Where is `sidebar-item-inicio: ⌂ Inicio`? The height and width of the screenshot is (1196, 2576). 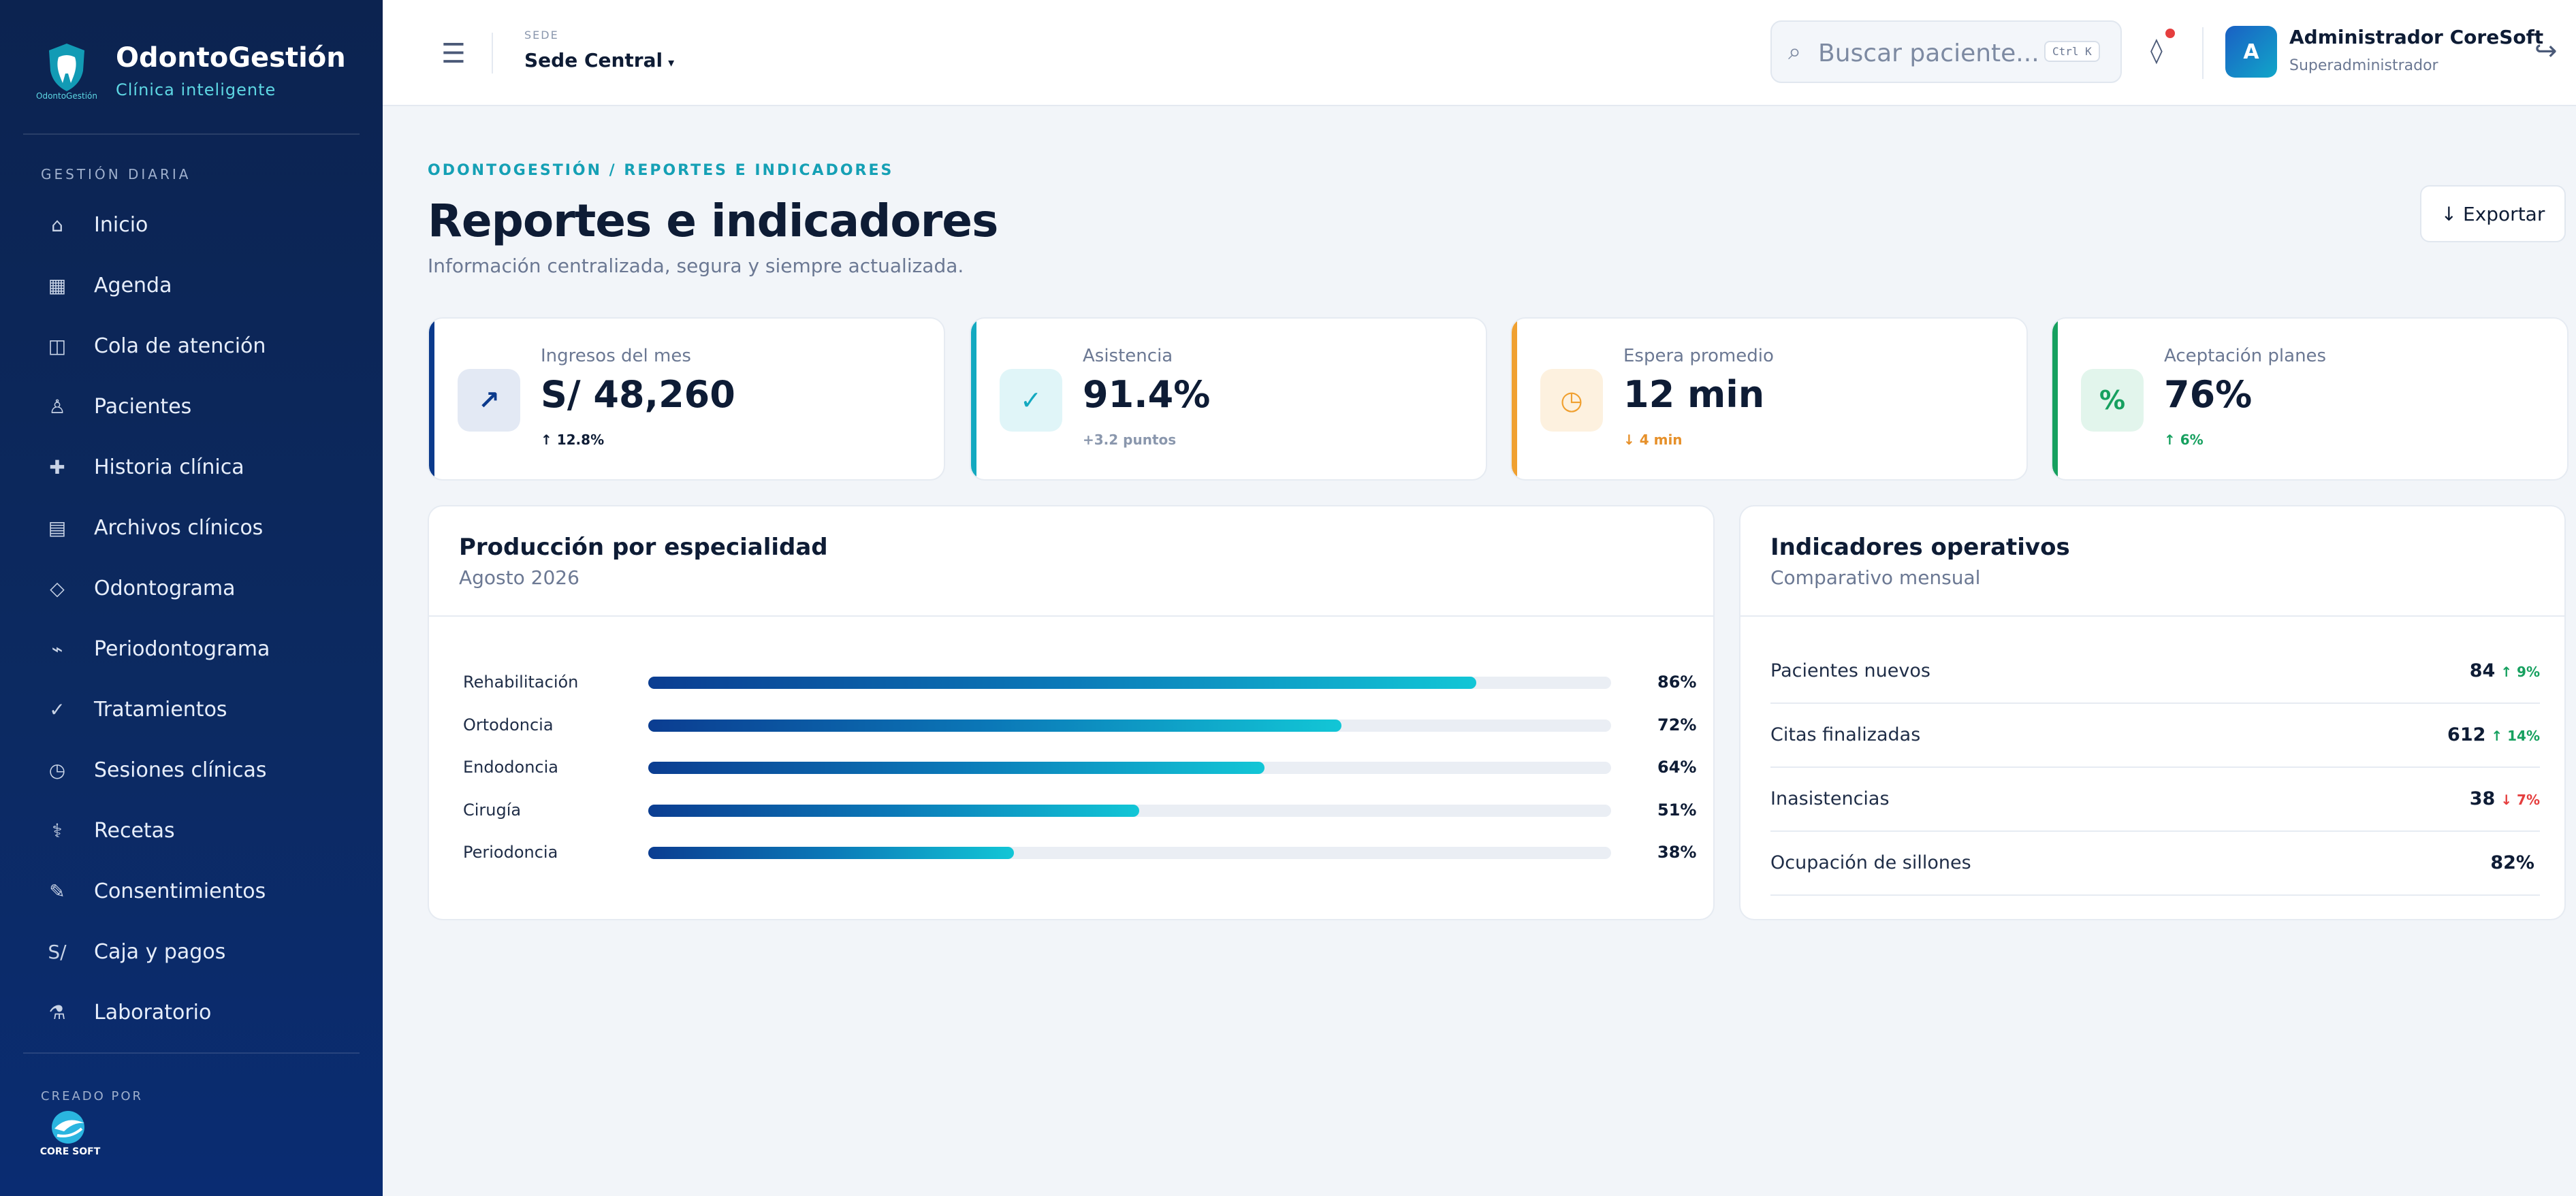 sidebar-item-inicio: ⌂ Inicio is located at coordinates (191, 225).